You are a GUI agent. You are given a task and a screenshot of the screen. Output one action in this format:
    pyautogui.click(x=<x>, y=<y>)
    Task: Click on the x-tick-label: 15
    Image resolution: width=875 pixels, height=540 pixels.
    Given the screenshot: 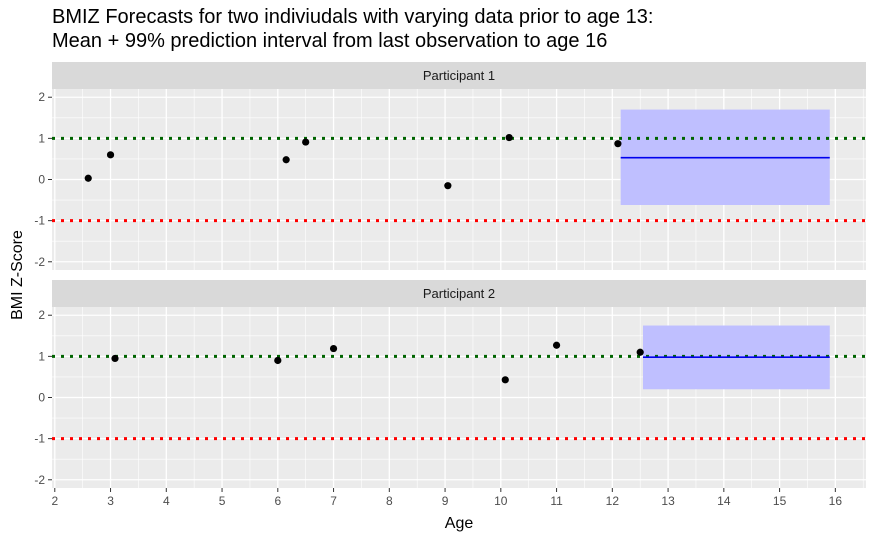 What is the action you would take?
    pyautogui.click(x=780, y=501)
    